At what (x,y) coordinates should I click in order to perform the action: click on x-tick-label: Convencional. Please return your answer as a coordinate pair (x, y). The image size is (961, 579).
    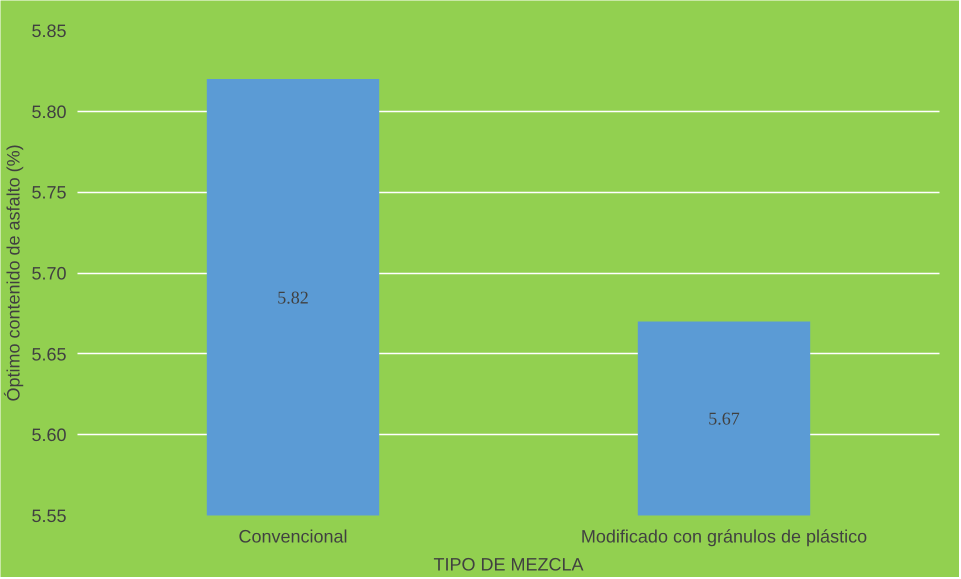
    Looking at the image, I should click on (293, 536).